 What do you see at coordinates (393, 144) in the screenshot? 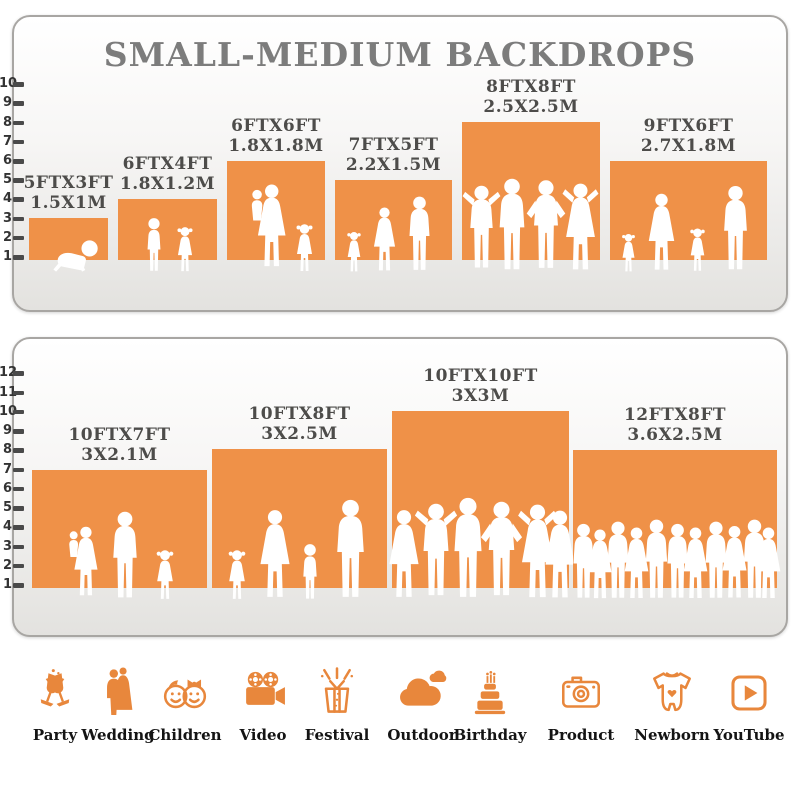
I see `bar-size-feet: 7FTX5FT` at bounding box center [393, 144].